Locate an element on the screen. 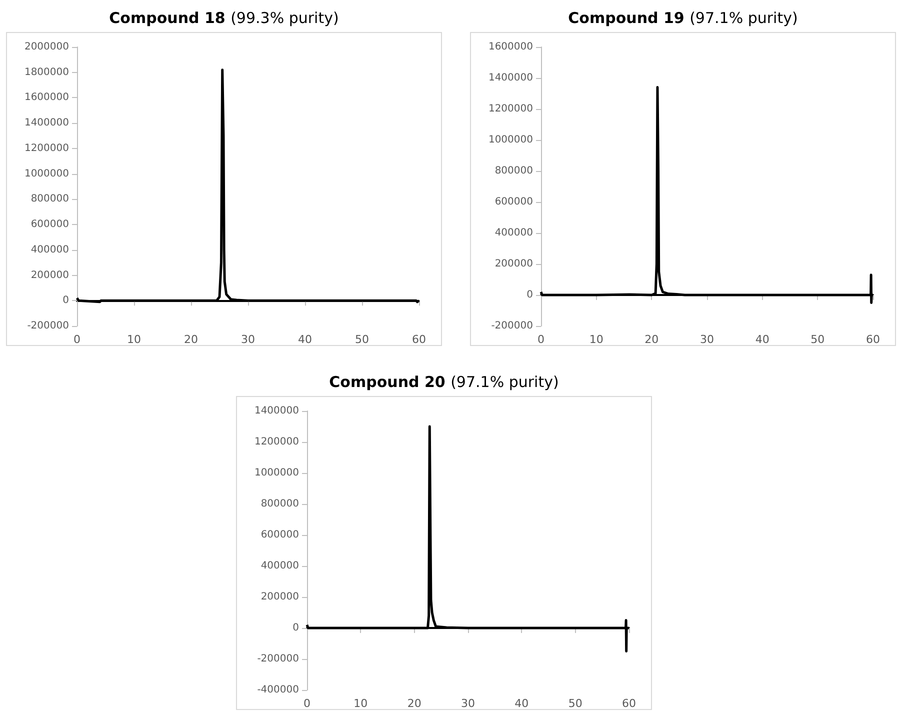 The height and width of the screenshot is (711, 898). chart-title: Compound 20 (97.1% purity) is located at coordinates (444, 382).